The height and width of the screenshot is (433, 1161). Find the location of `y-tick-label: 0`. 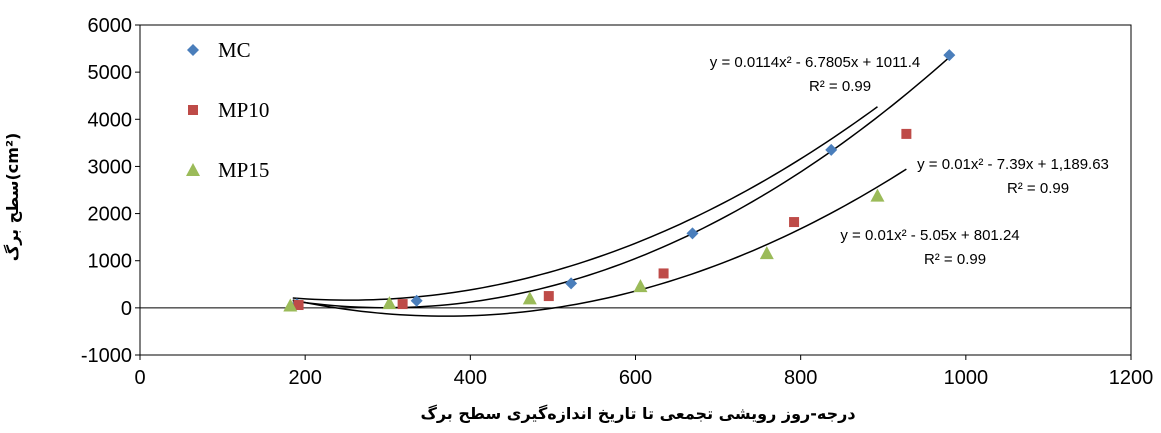

y-tick-label: 0 is located at coordinates (126, 309).